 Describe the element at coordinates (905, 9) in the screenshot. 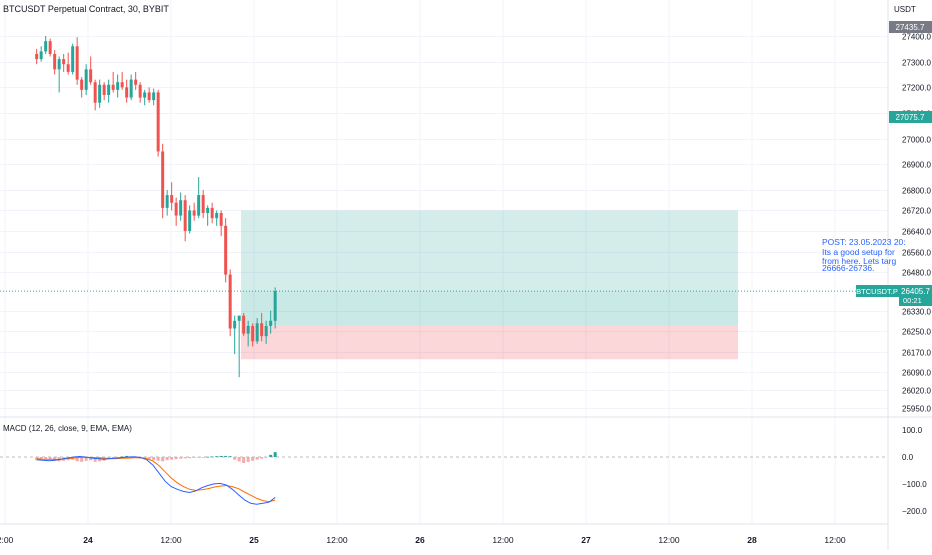

I see `currency-label: USDT` at that location.